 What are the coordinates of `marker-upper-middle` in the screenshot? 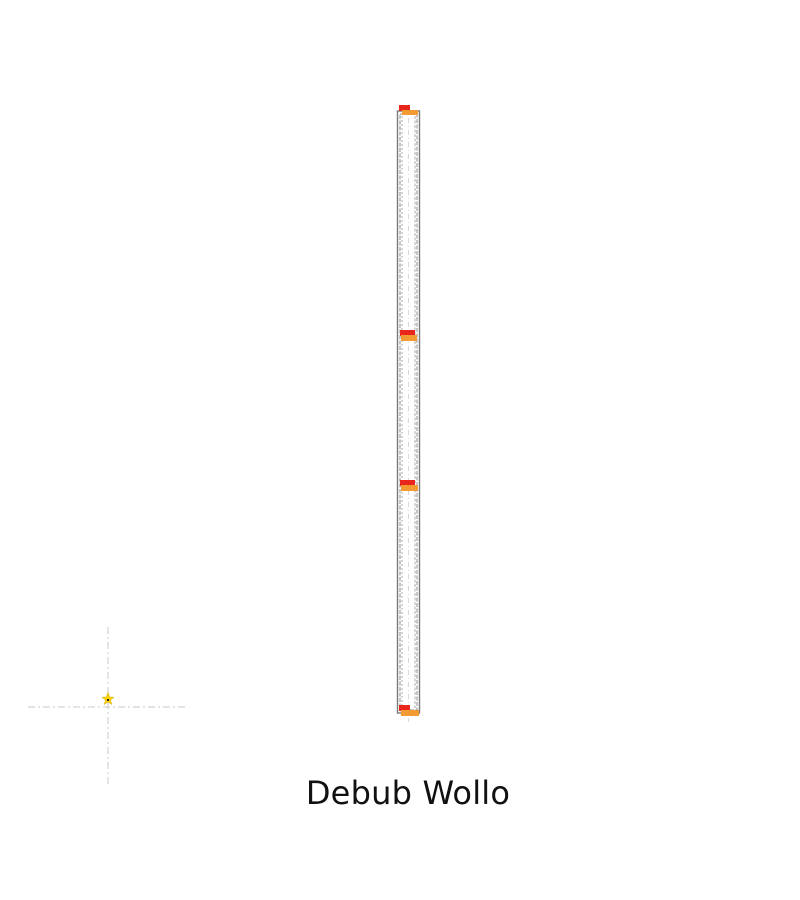 It's located at (408, 335).